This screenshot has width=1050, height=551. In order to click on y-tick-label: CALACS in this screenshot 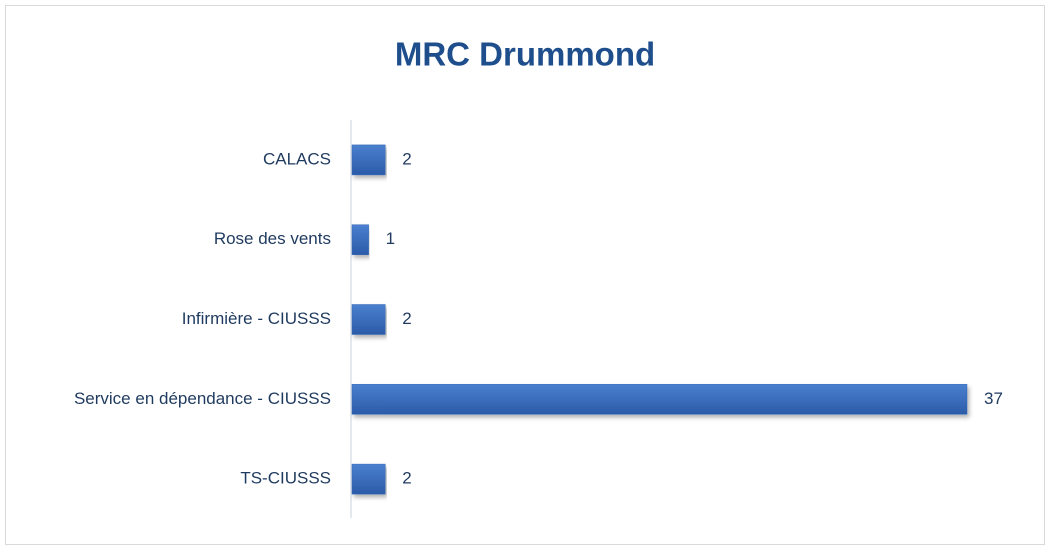, I will do `click(297, 158)`.